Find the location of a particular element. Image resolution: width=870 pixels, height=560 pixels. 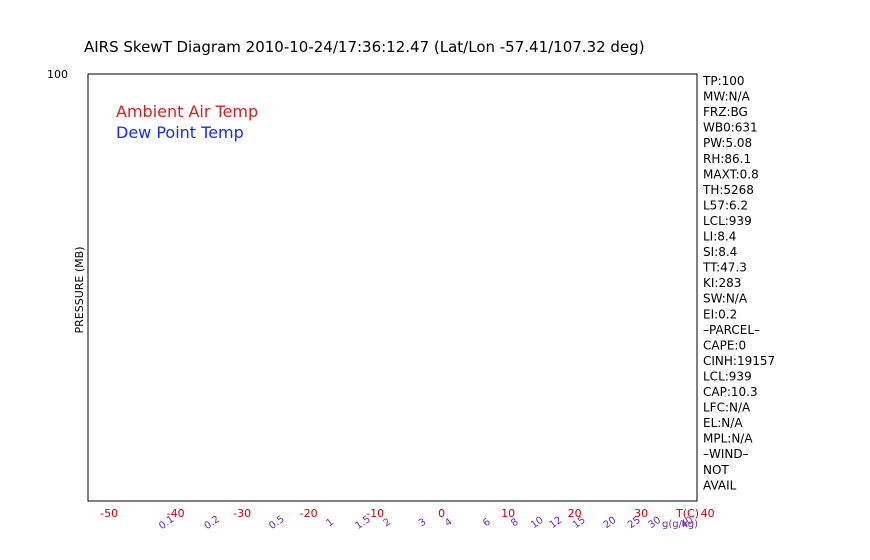

dewpoint-profile-line is located at coordinates (219, 37).